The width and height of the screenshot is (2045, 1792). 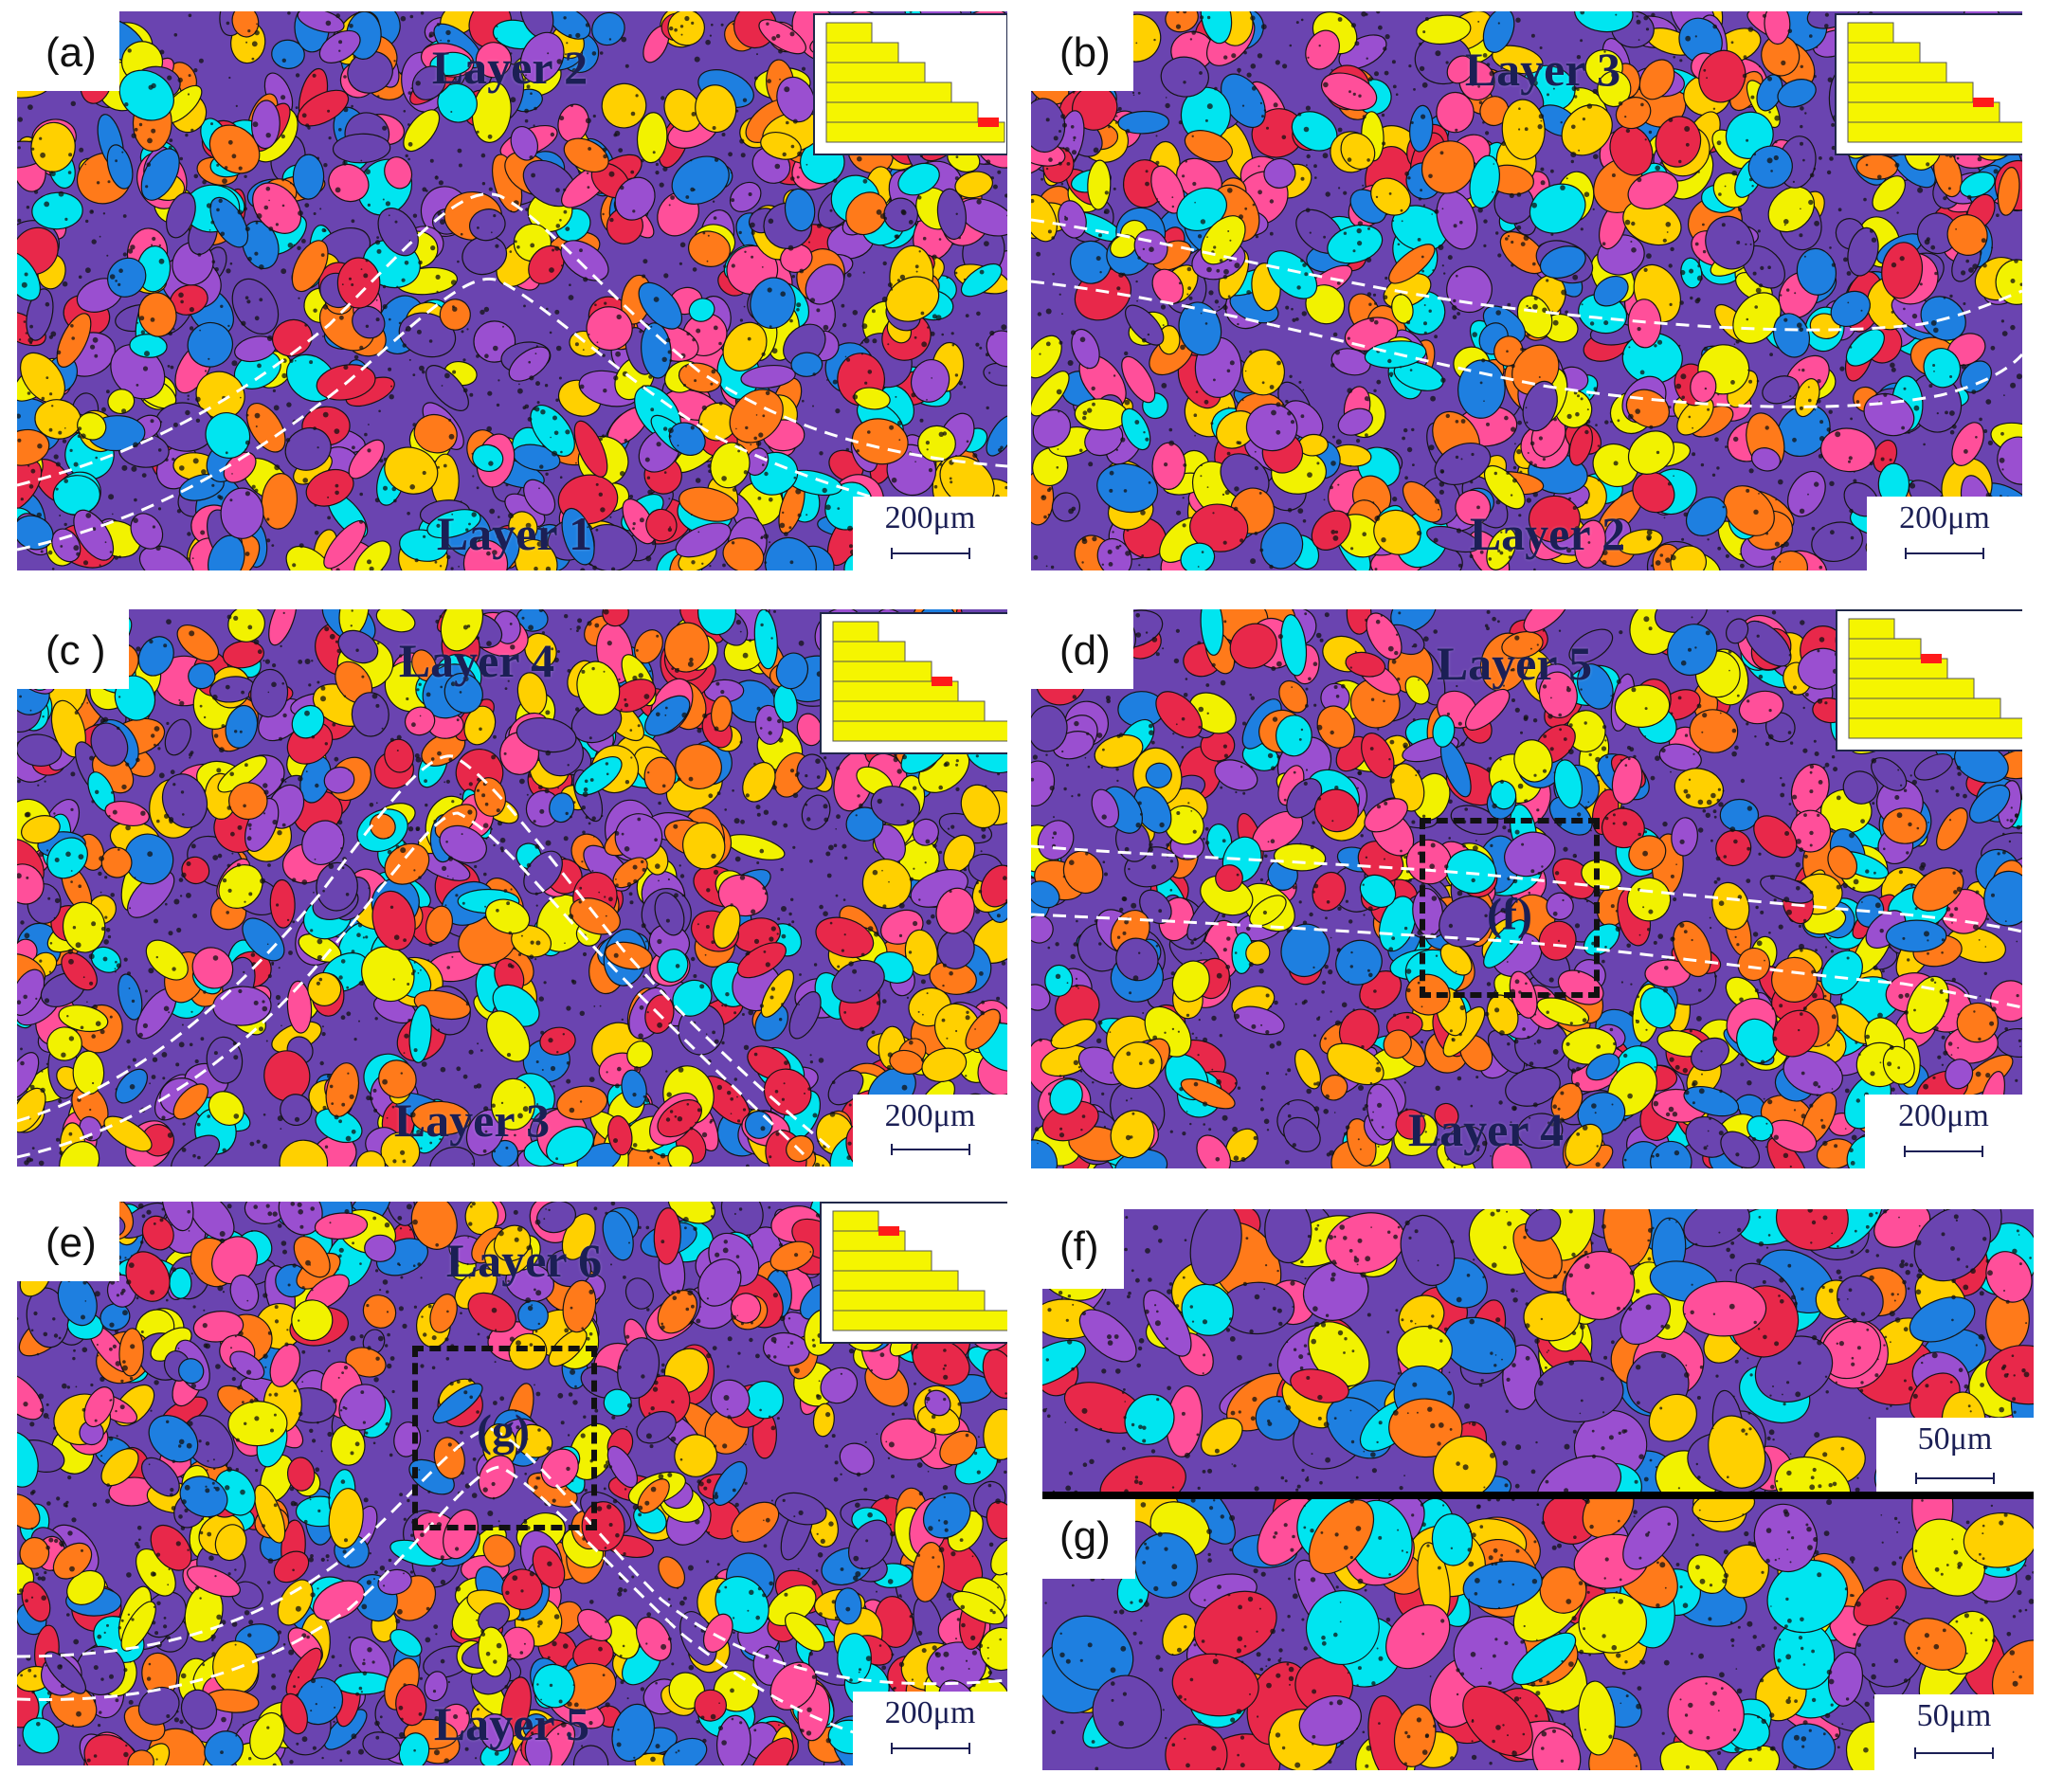 I want to click on panel-g-micrograph: (g) 50μm, so click(x=1538, y=1635).